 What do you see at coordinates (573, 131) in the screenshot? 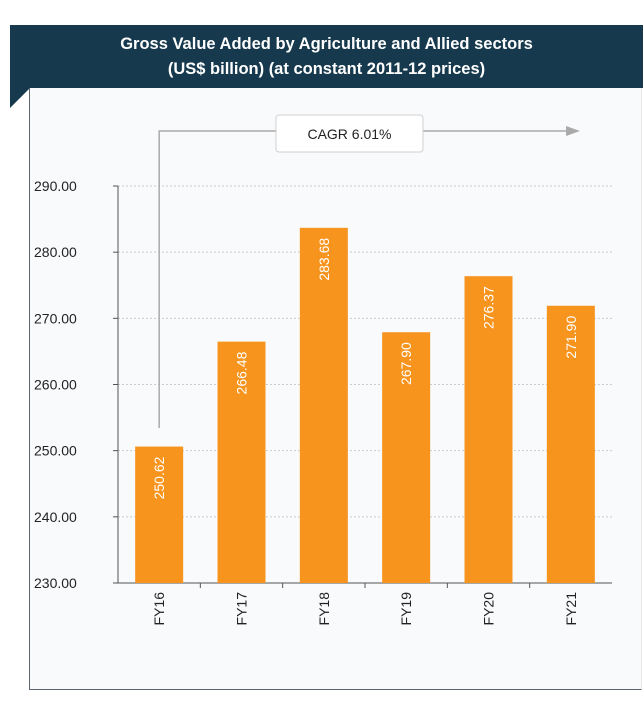
I see `cagr-arrow-head` at bounding box center [573, 131].